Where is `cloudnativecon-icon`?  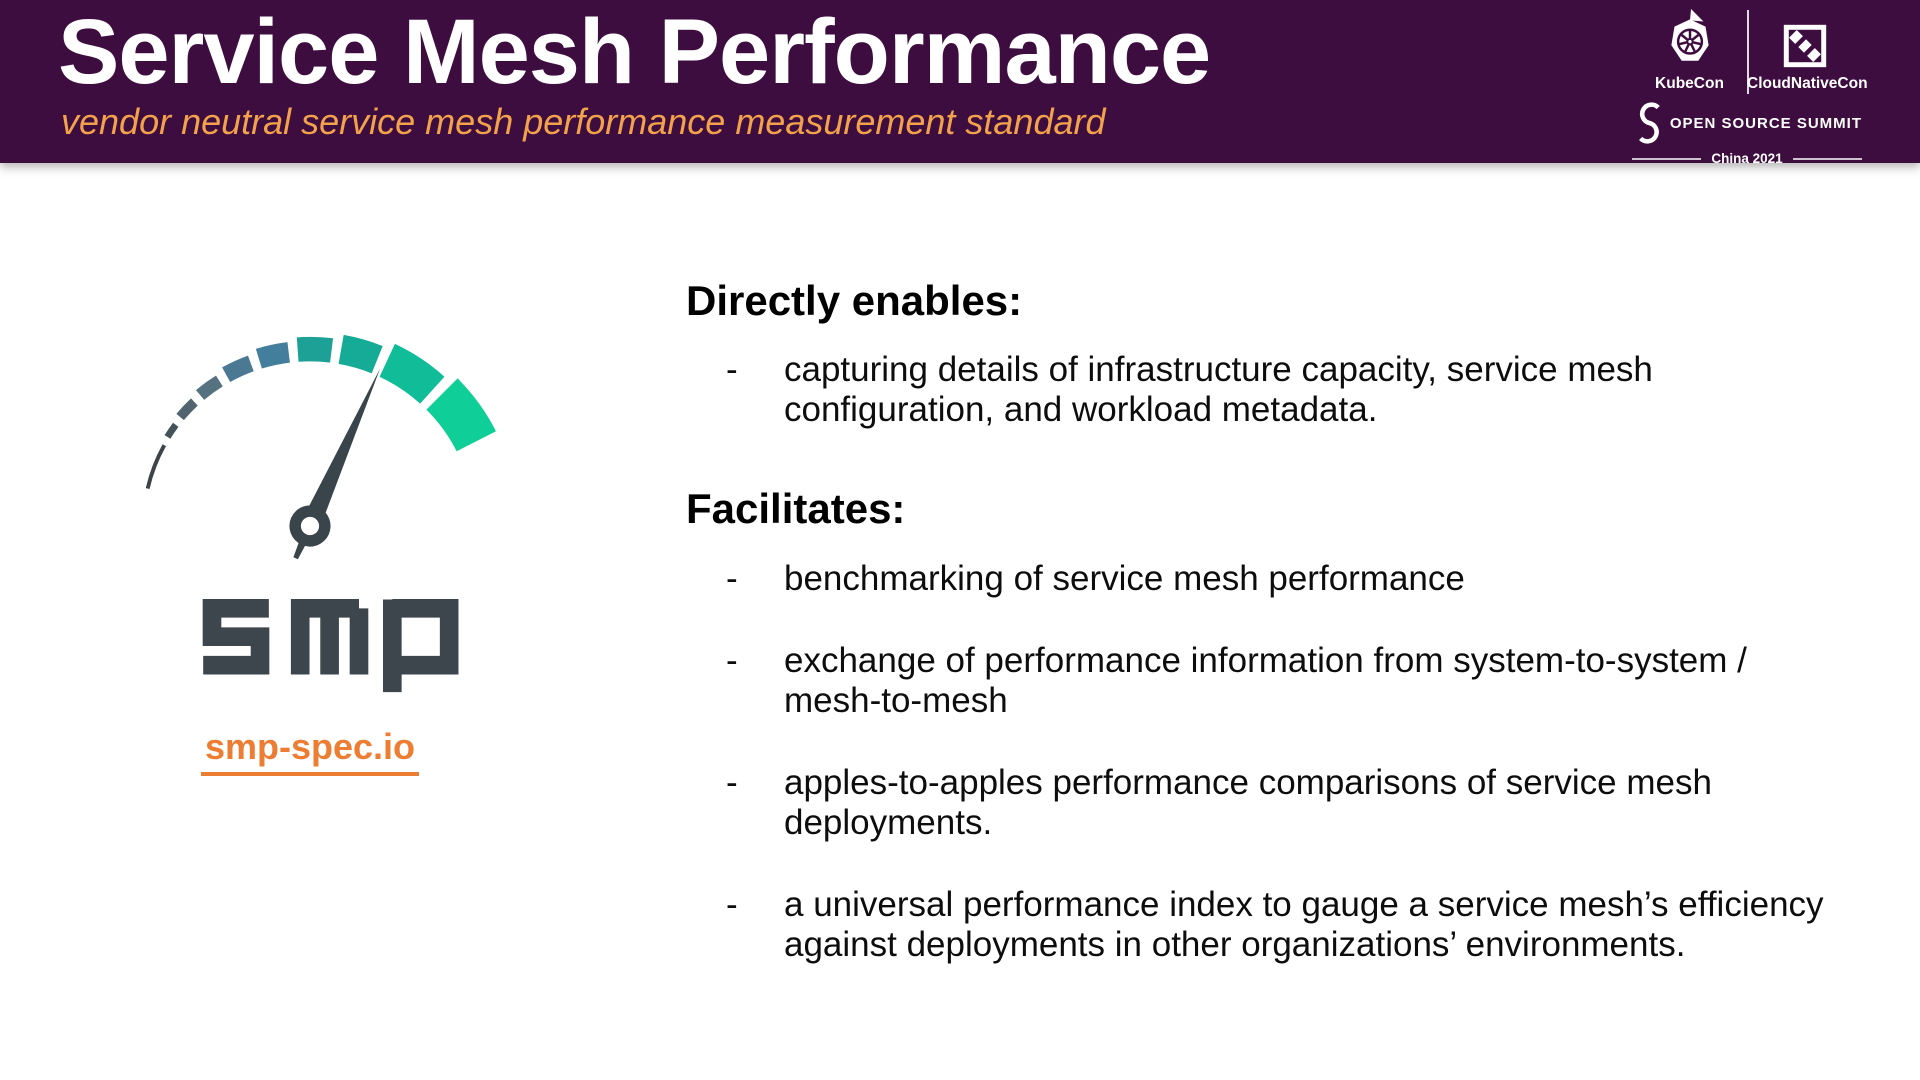 cloudnativecon-icon is located at coordinates (1804, 46).